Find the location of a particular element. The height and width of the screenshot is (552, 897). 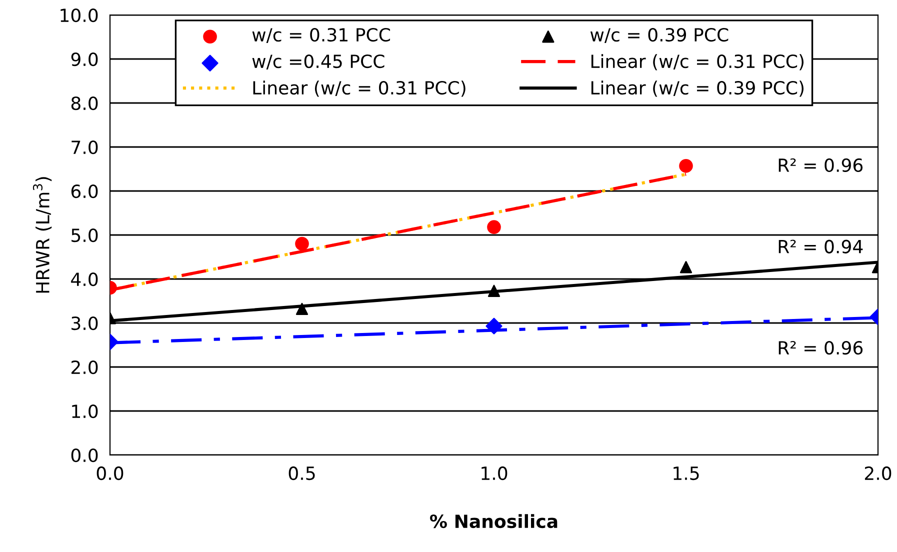

y-tick-label: 9.0 is located at coordinates (84, 59).